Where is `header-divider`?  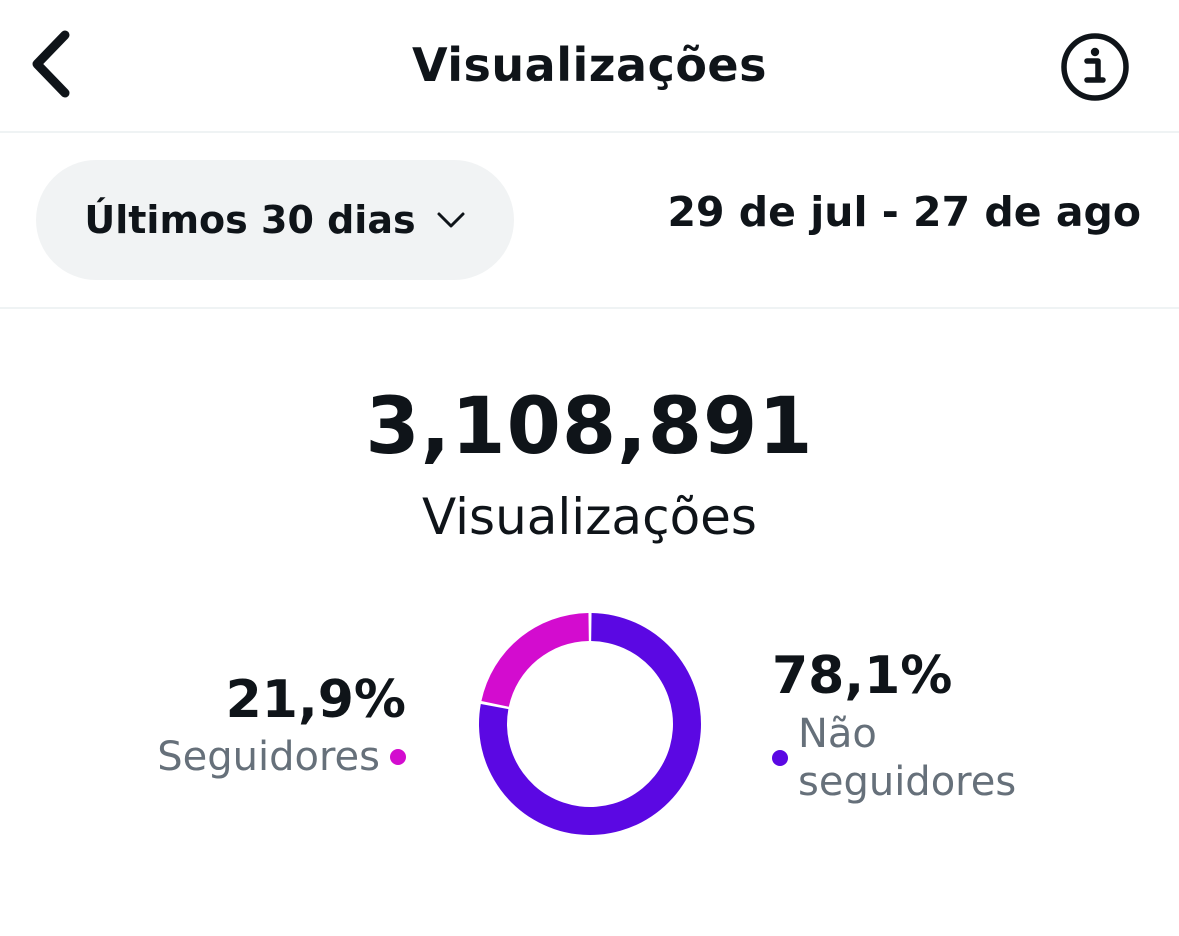
header-divider is located at coordinates (589, 132).